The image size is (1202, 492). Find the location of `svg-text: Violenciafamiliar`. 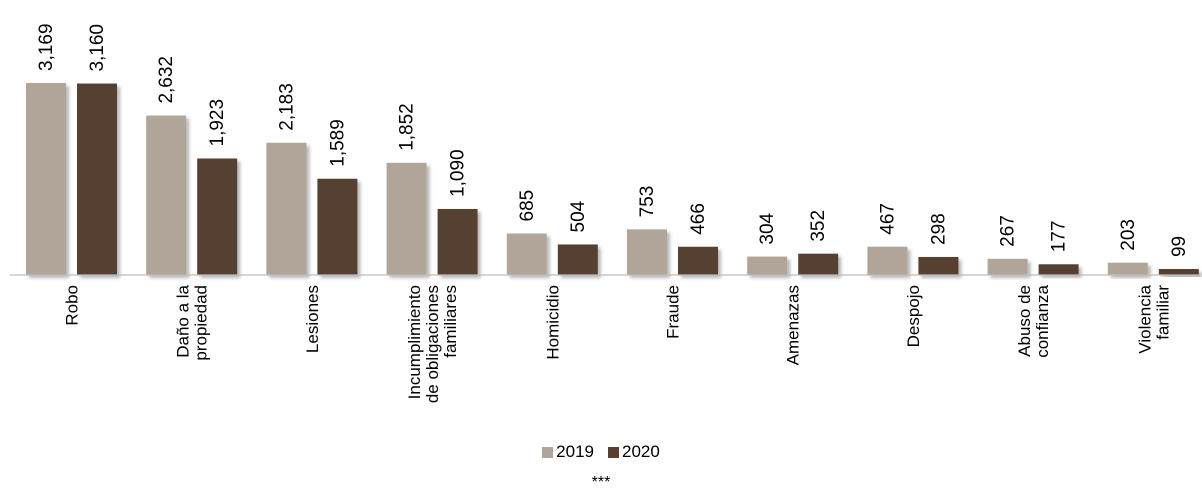

svg-text: Violenciafamiliar is located at coordinates (1153, 318).